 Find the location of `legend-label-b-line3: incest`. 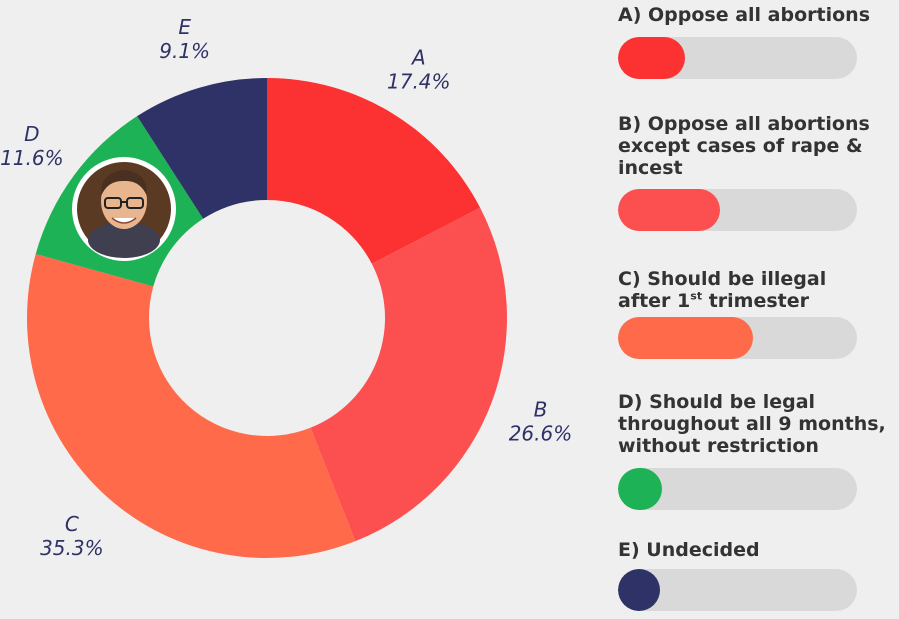

legend-label-b-line3: incest is located at coordinates (650, 168).